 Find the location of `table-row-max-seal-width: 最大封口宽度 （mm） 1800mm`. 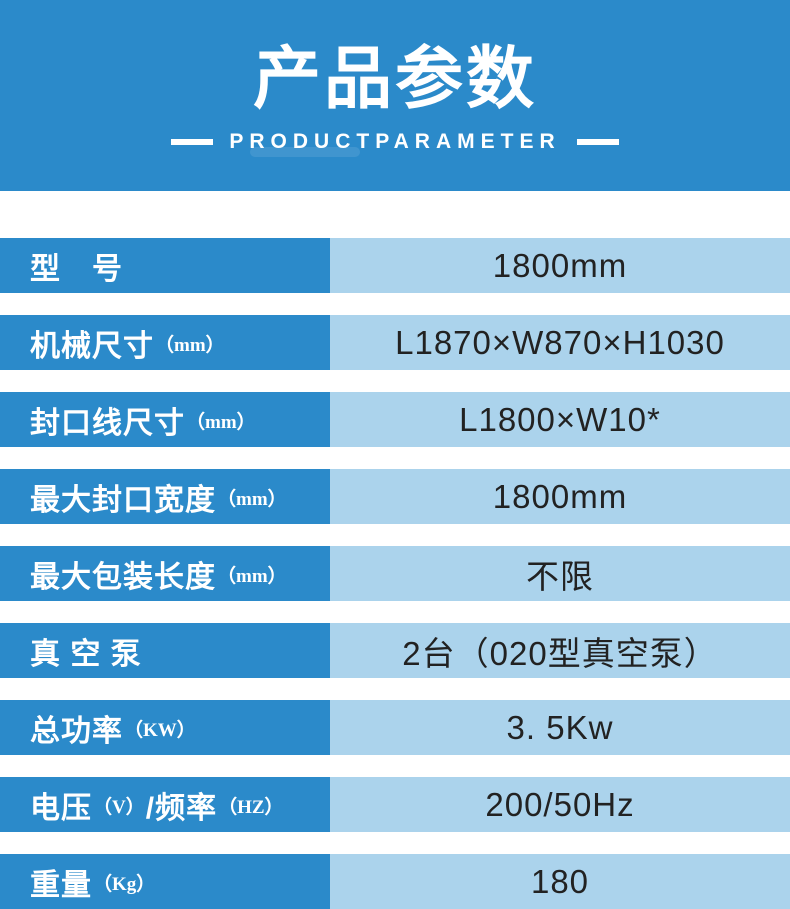

table-row-max-seal-width: 最大封口宽度 （mm） 1800mm is located at coordinates (395, 496).